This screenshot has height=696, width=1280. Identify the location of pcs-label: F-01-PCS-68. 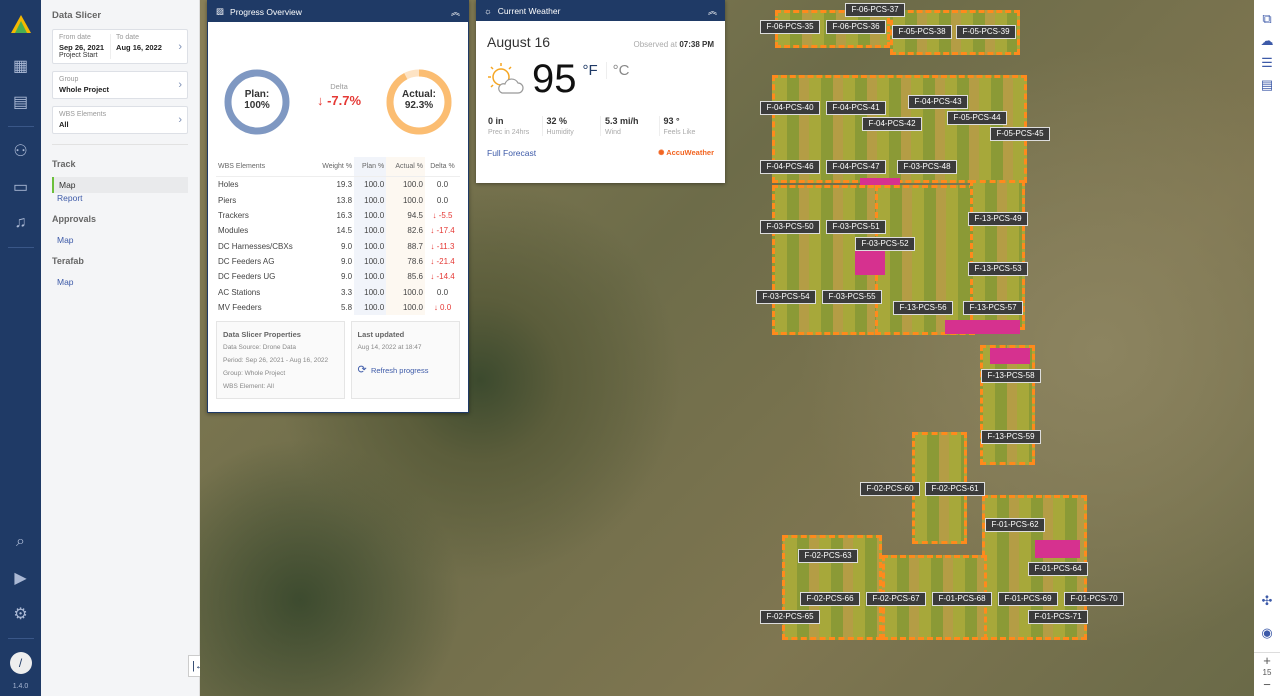
(962, 599).